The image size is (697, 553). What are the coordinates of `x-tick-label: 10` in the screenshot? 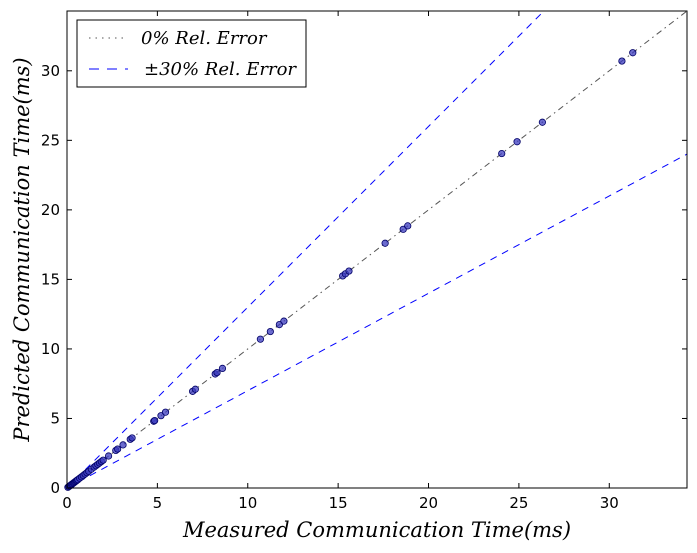 It's located at (247, 503).